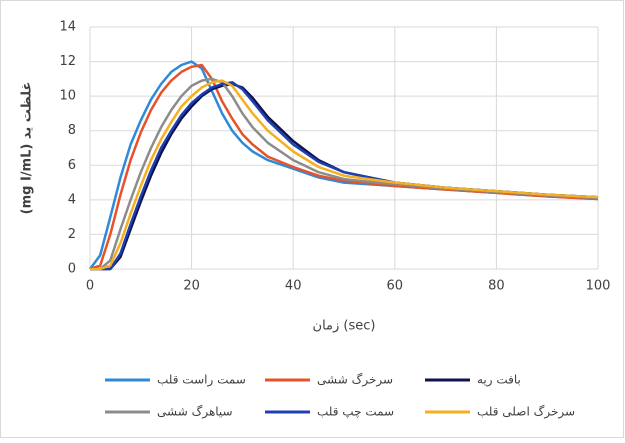 This screenshot has height=443, width=625. What do you see at coordinates (293, 286) in the screenshot?
I see `x-tick-label: 40` at bounding box center [293, 286].